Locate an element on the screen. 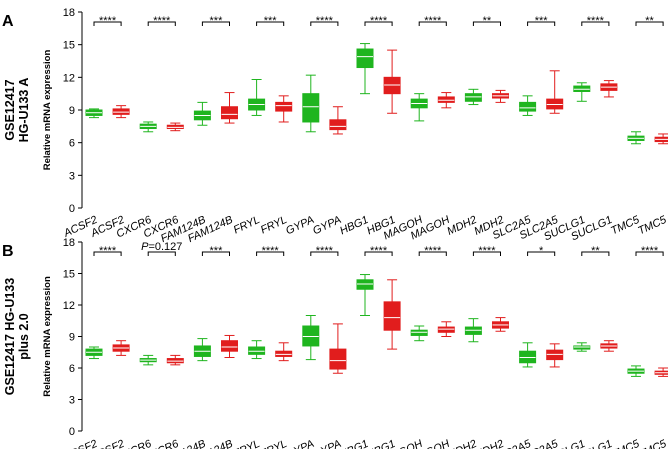  box-suclg1-case is located at coordinates (609, 346).